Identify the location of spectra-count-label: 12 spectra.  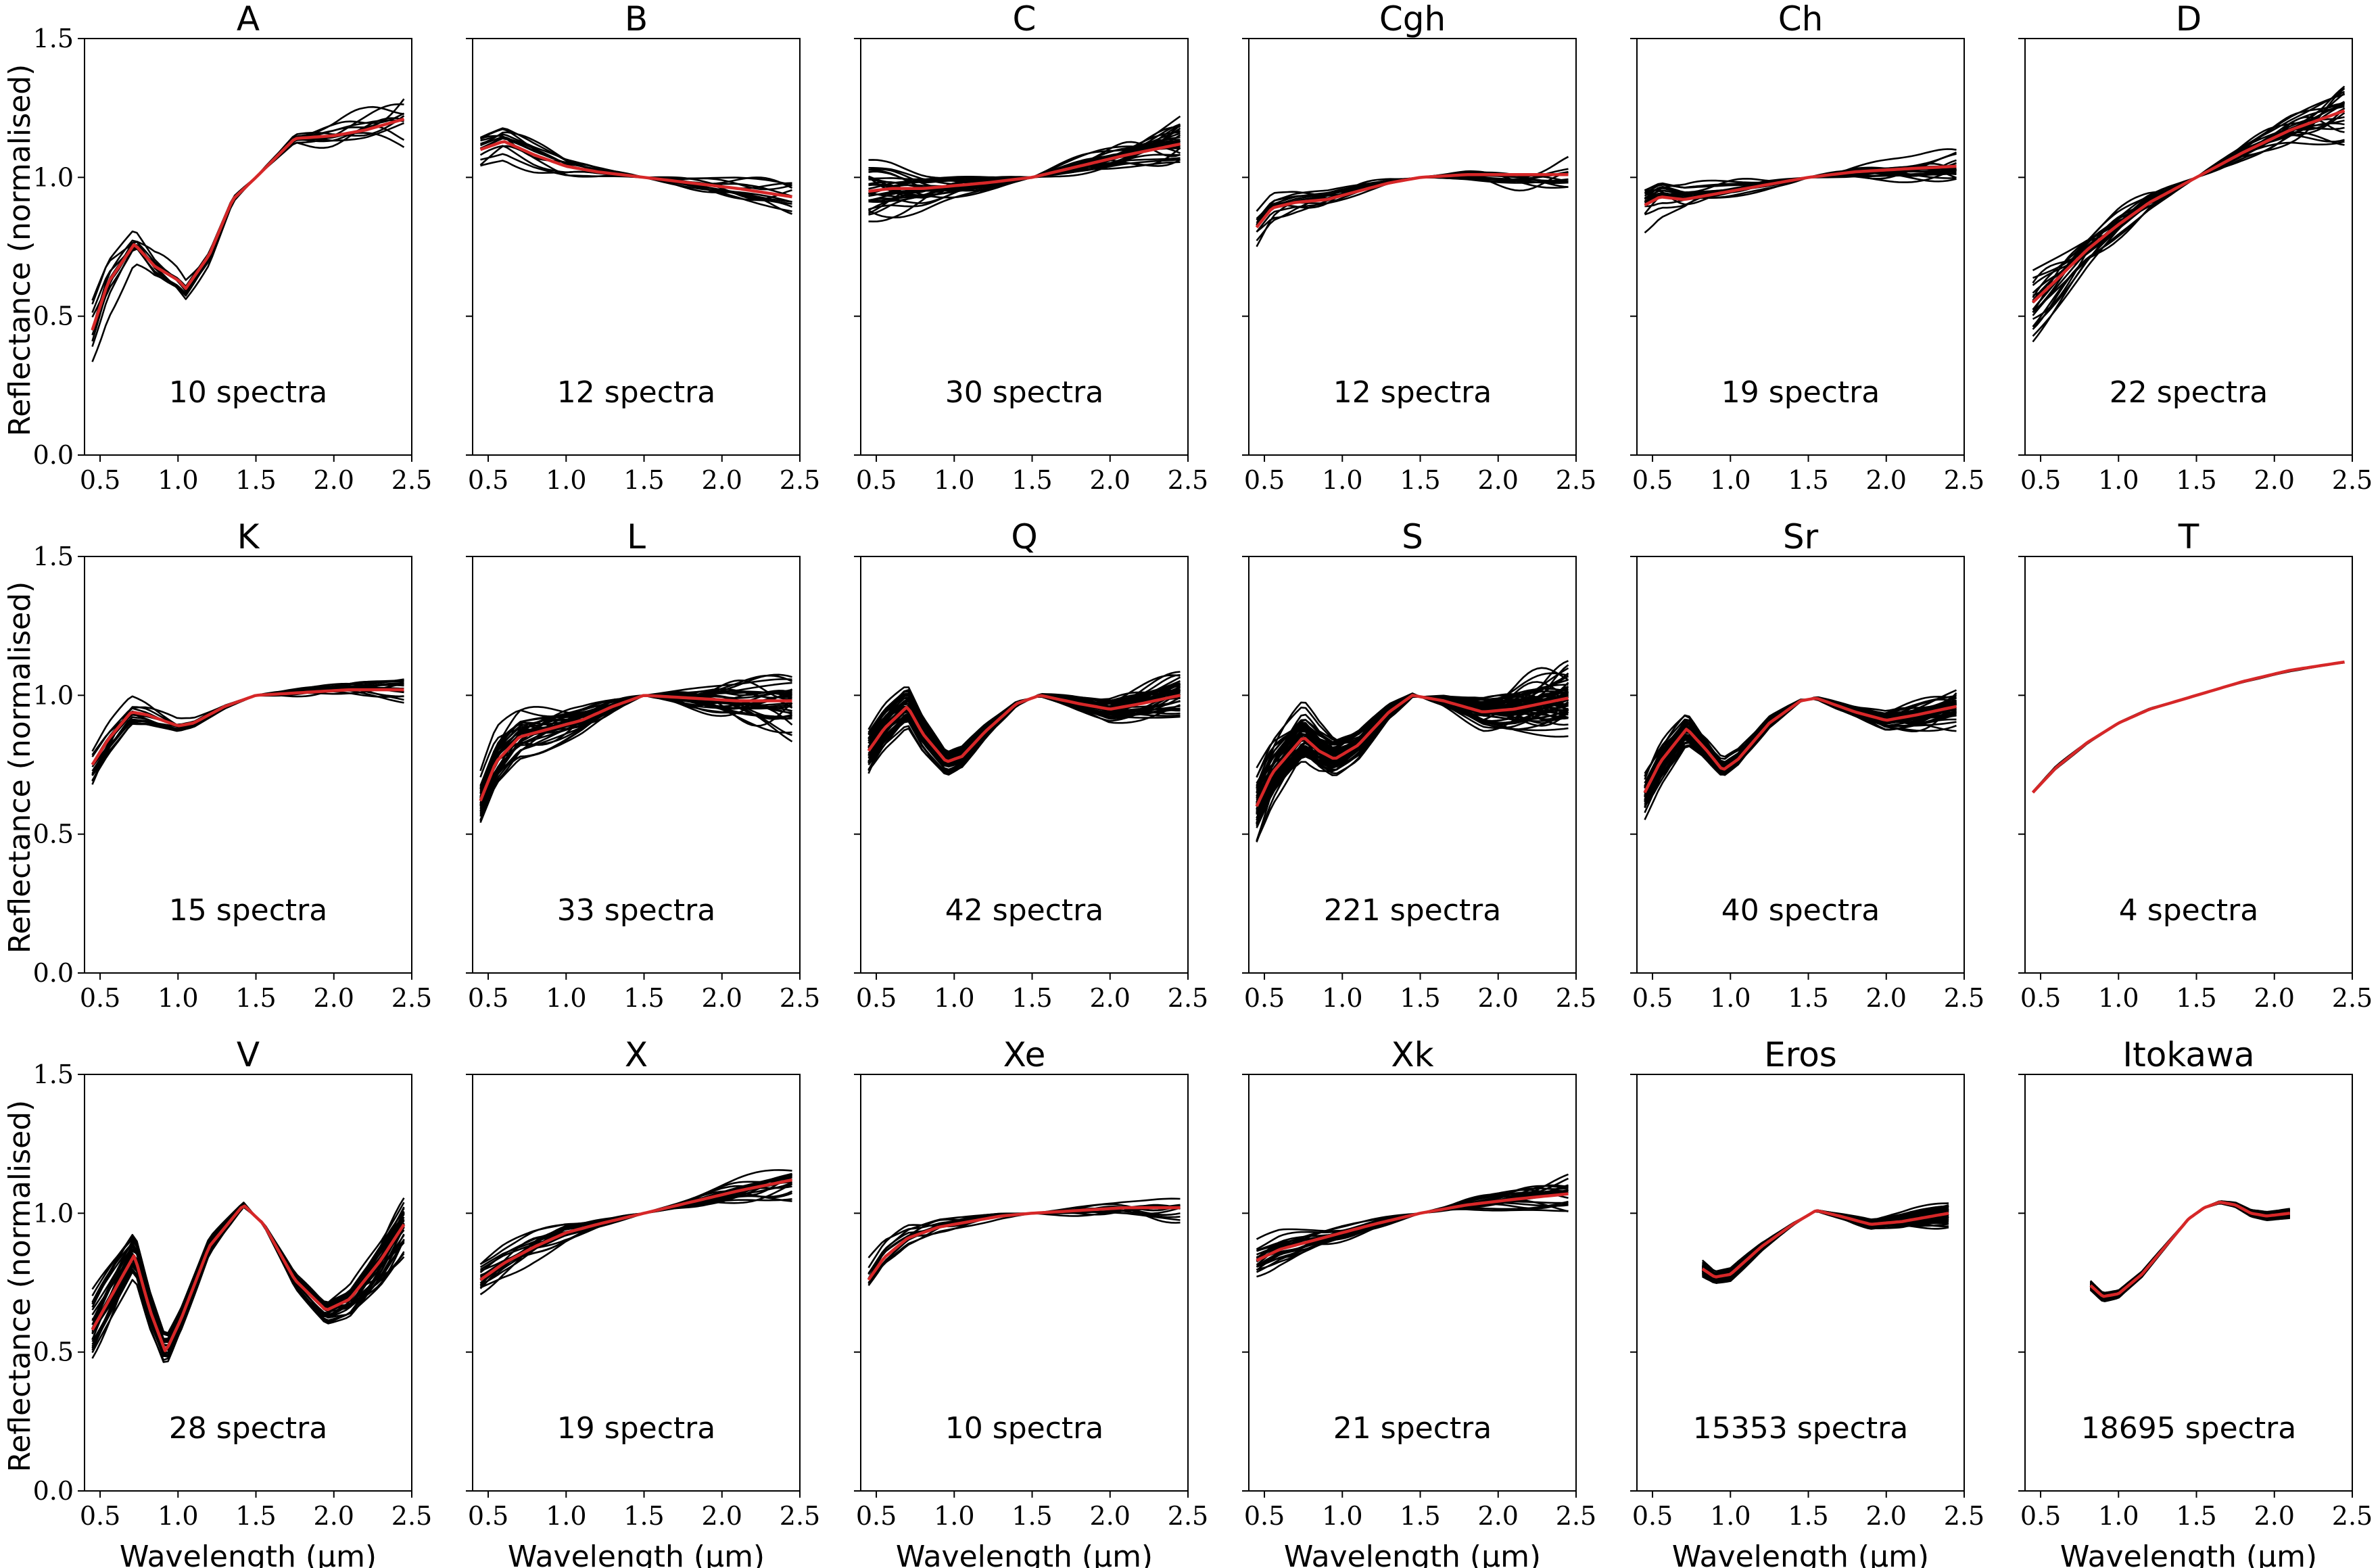
(1412, 392).